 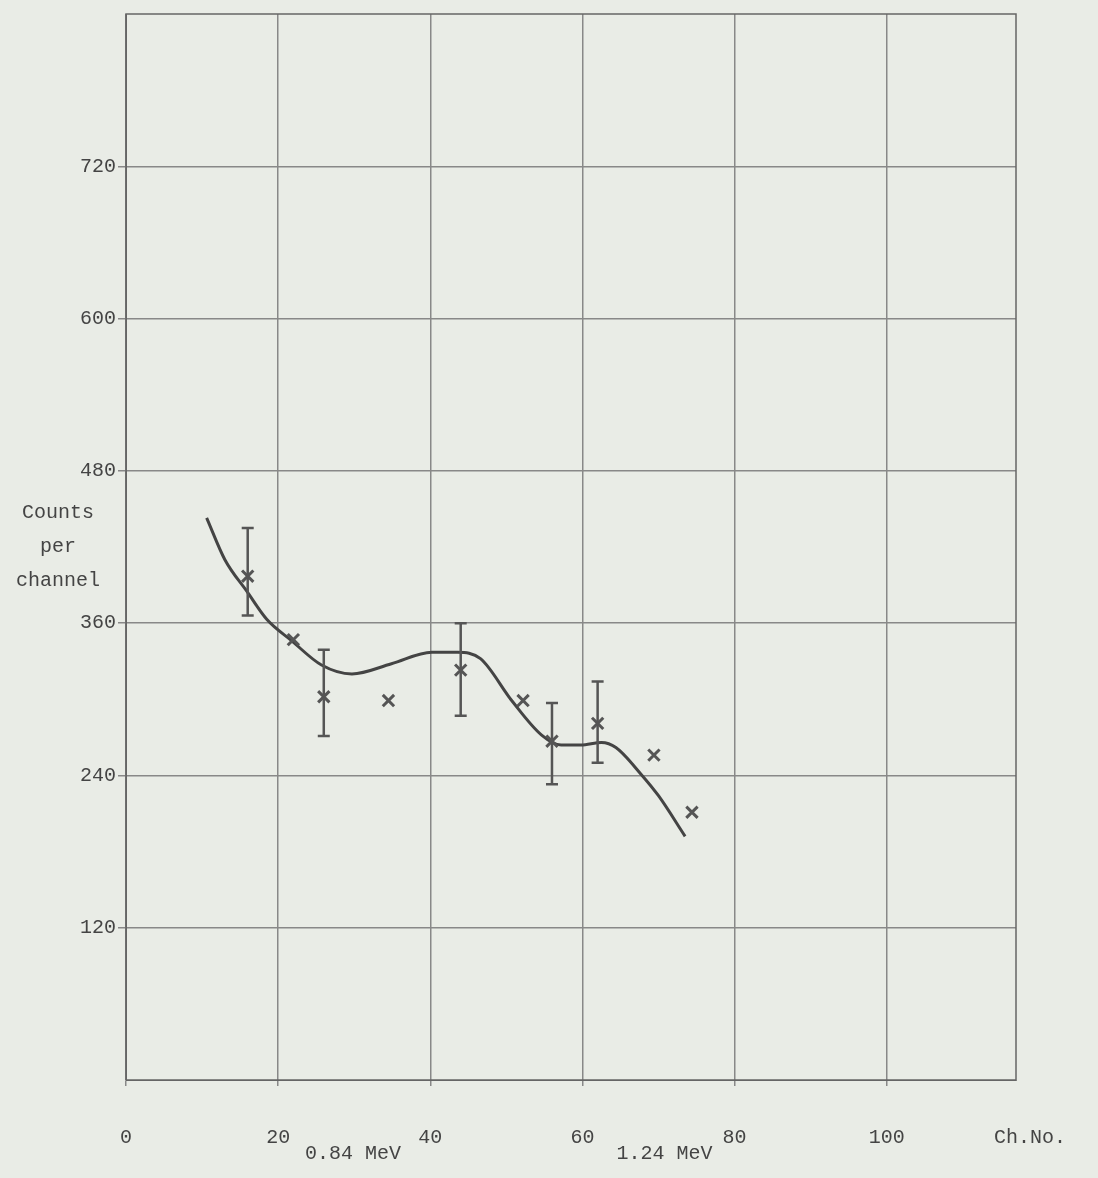 What do you see at coordinates (886, 1138) in the screenshot?
I see `x-tick-label: 100` at bounding box center [886, 1138].